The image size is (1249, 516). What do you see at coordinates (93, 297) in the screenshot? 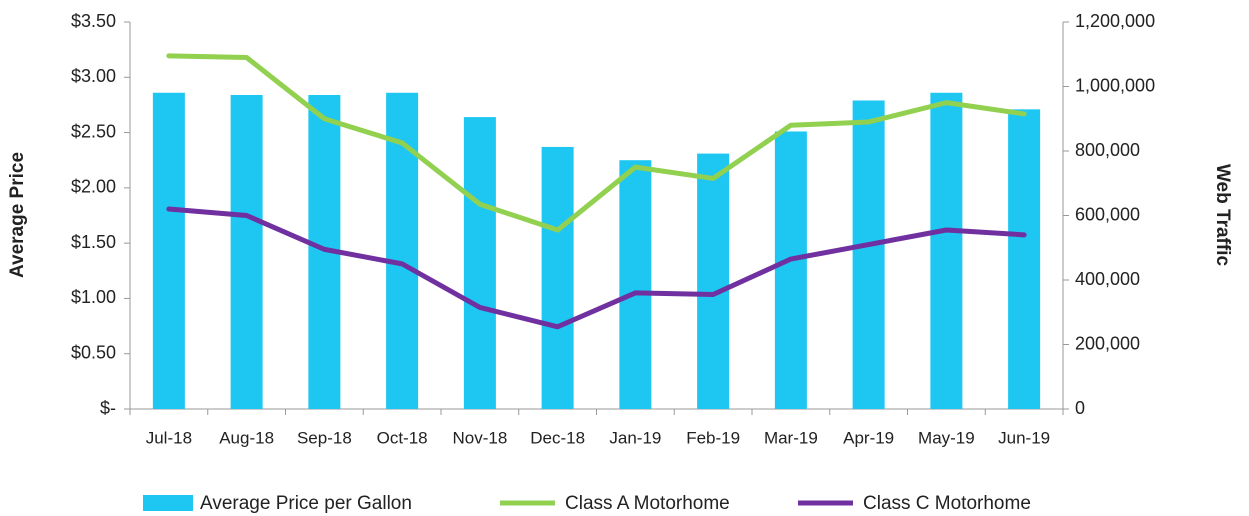
I see `y-tick-label: $1.00` at bounding box center [93, 297].